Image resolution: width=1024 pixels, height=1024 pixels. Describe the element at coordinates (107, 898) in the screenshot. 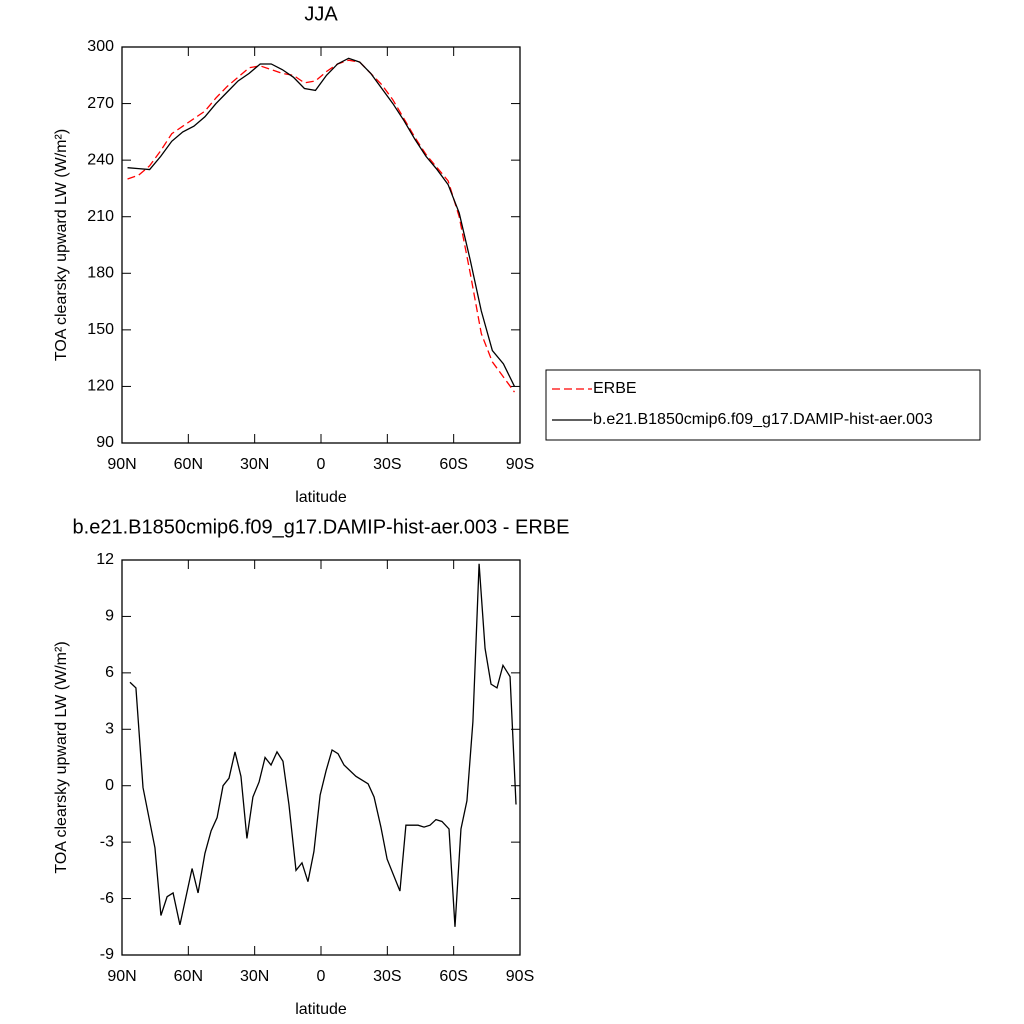

I see `y-tick-label: -6` at that location.